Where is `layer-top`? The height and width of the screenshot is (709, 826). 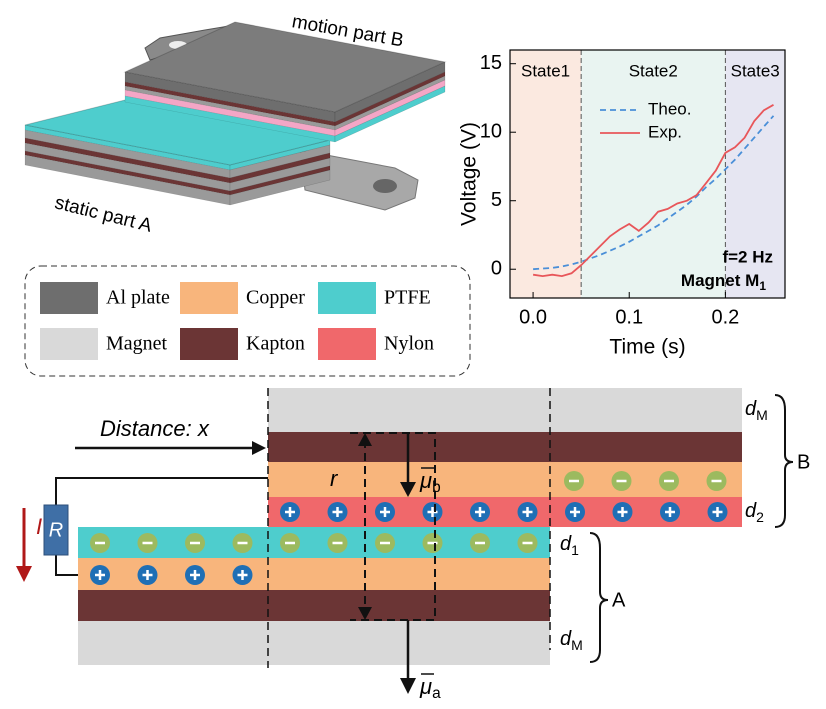
layer-top is located at coordinates (285, 67).